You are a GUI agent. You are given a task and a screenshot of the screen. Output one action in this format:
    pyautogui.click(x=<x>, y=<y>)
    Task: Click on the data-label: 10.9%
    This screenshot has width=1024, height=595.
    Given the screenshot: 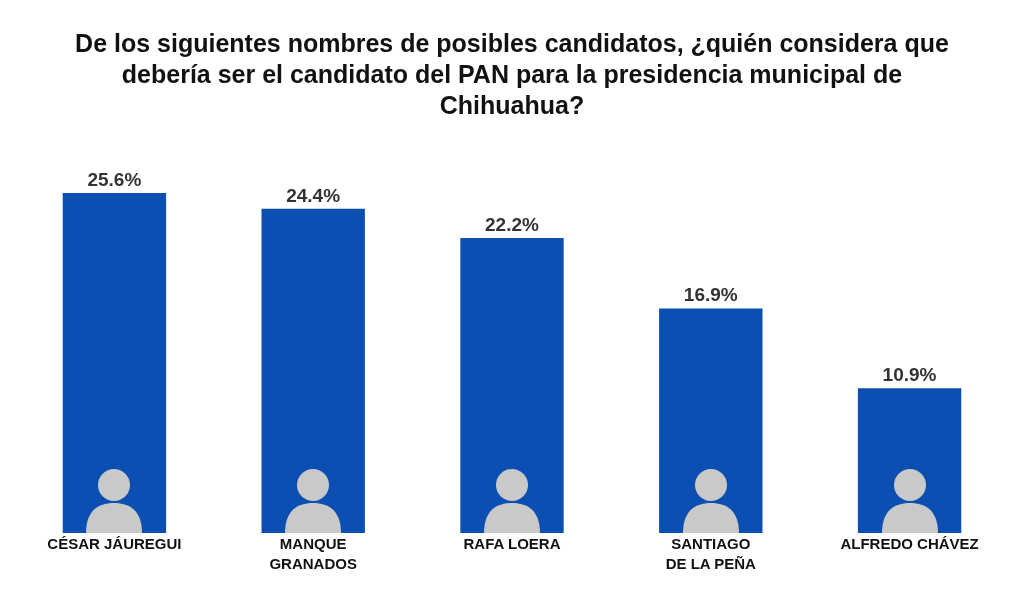 What is the action you would take?
    pyautogui.click(x=909, y=375)
    